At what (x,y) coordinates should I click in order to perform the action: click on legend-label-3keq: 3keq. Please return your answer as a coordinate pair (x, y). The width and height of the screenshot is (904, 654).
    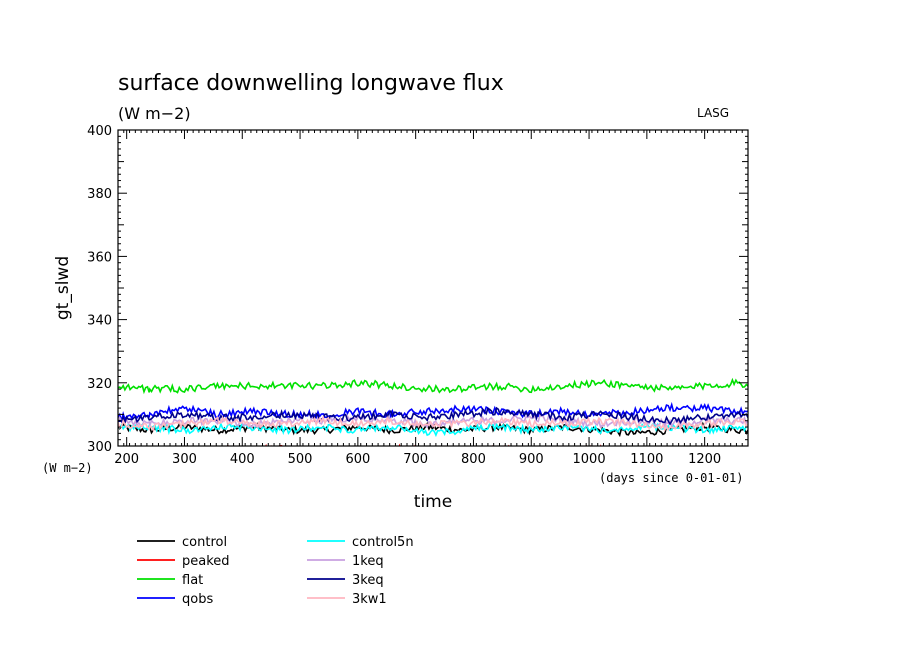
    Looking at the image, I should click on (368, 580).